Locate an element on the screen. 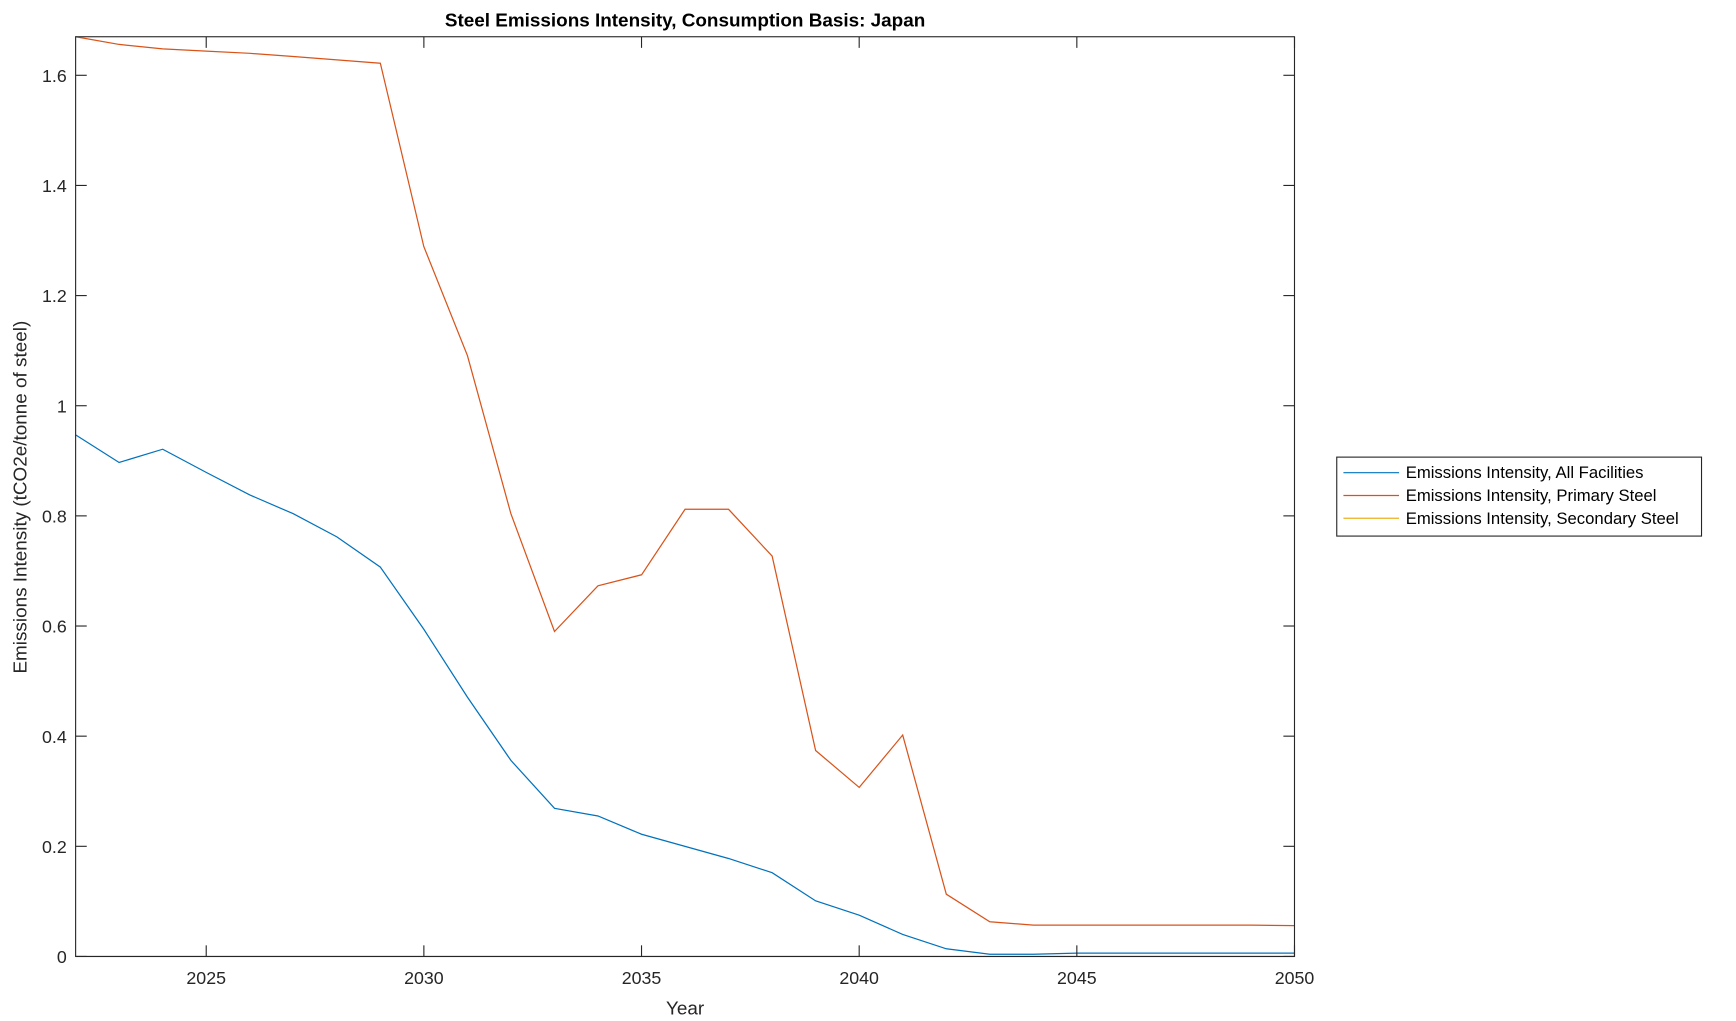 The image size is (1736, 1021). legend-label-3: Emissions Intensity, Secondary Steel is located at coordinates (1542, 518).